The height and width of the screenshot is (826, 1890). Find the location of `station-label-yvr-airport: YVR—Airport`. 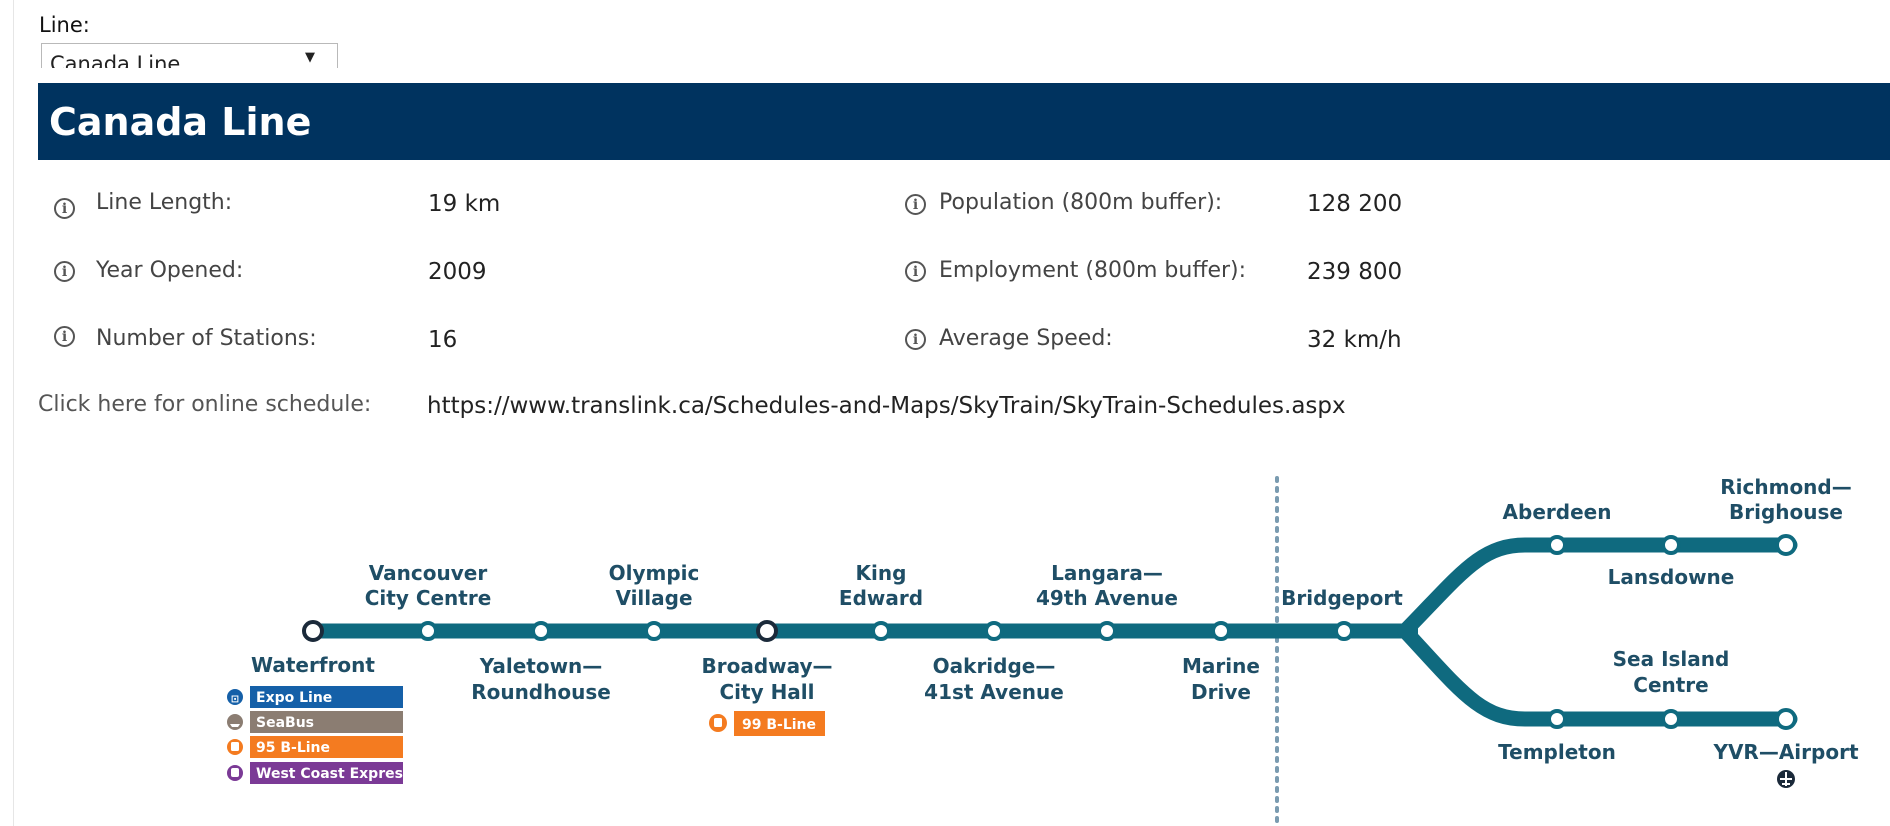

station-label-yvr-airport: YVR—Airport is located at coordinates (1785, 752).